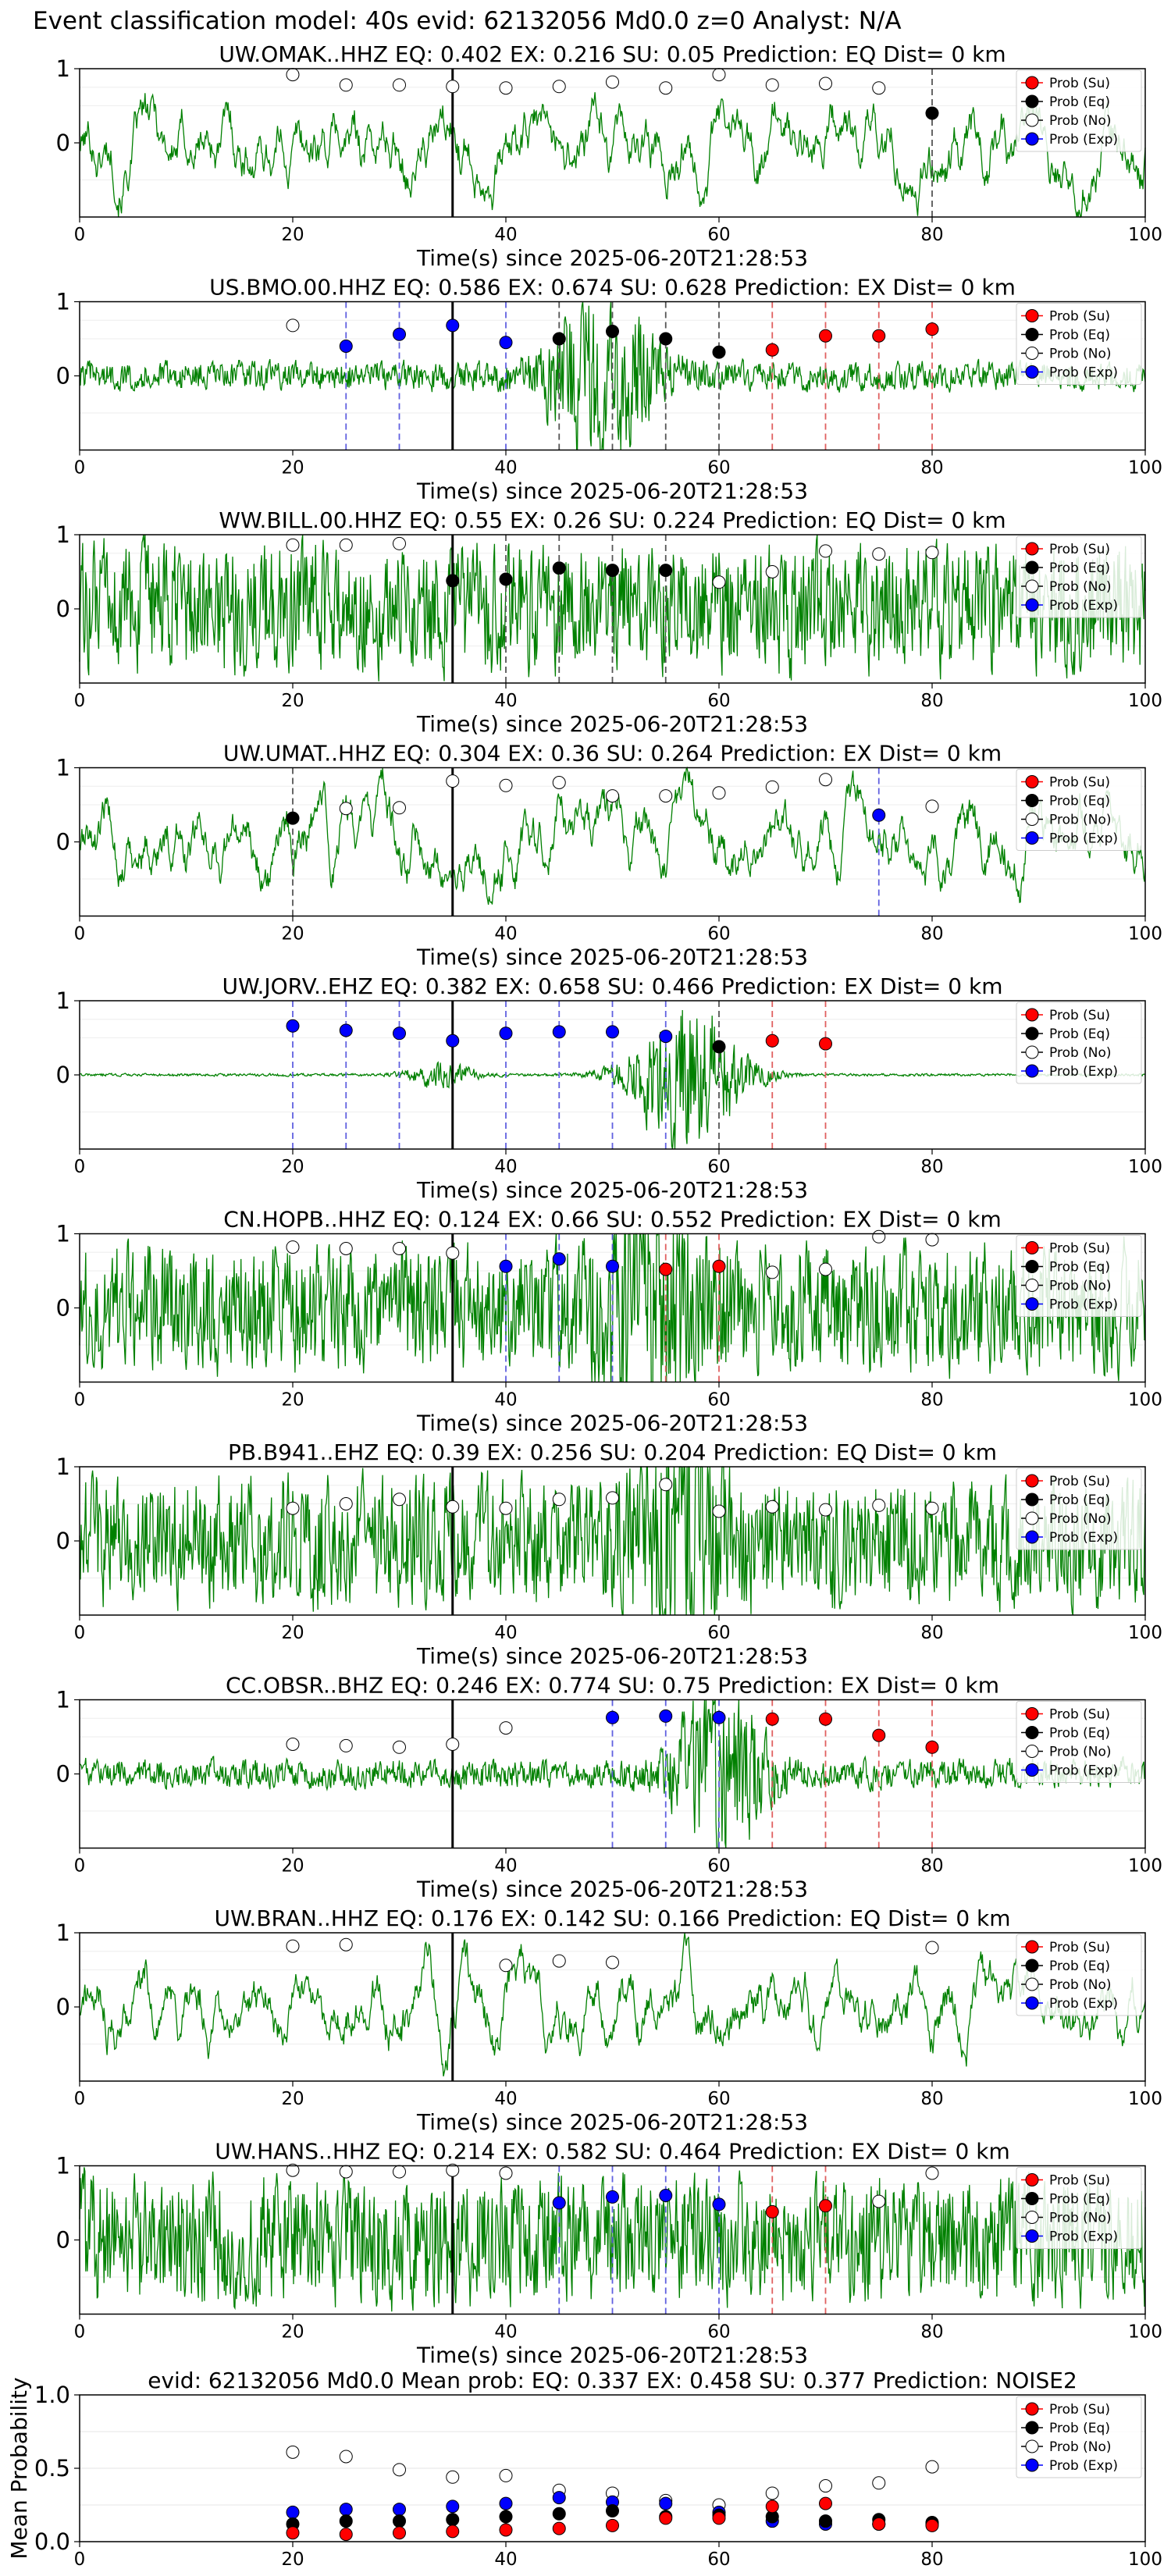 This screenshot has height=2576, width=1171. What do you see at coordinates (612, 2004) in the screenshot?
I see `waveform-trace` at bounding box center [612, 2004].